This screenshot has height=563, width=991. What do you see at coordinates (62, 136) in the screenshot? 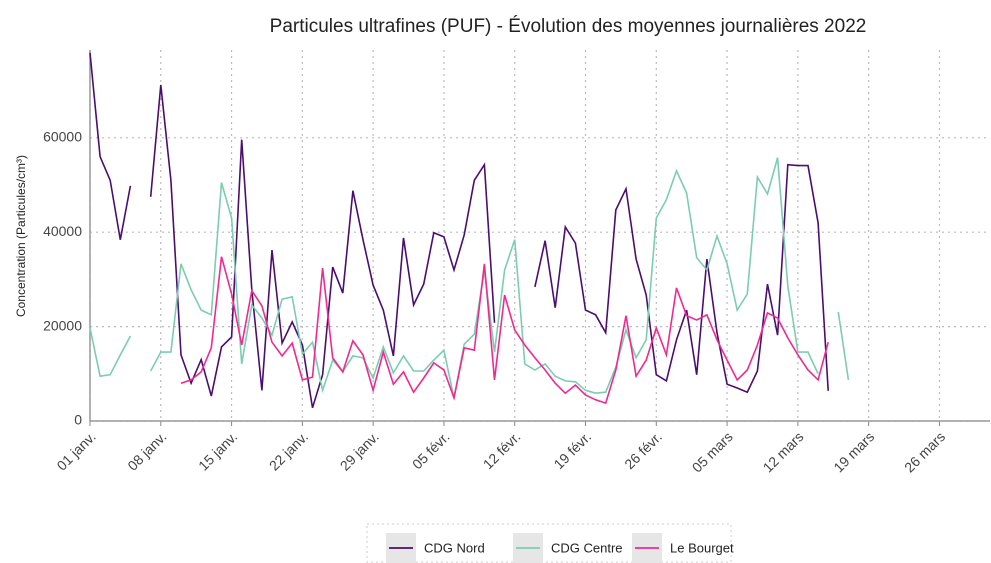
I see `y-tick-label: 60000` at bounding box center [62, 136].